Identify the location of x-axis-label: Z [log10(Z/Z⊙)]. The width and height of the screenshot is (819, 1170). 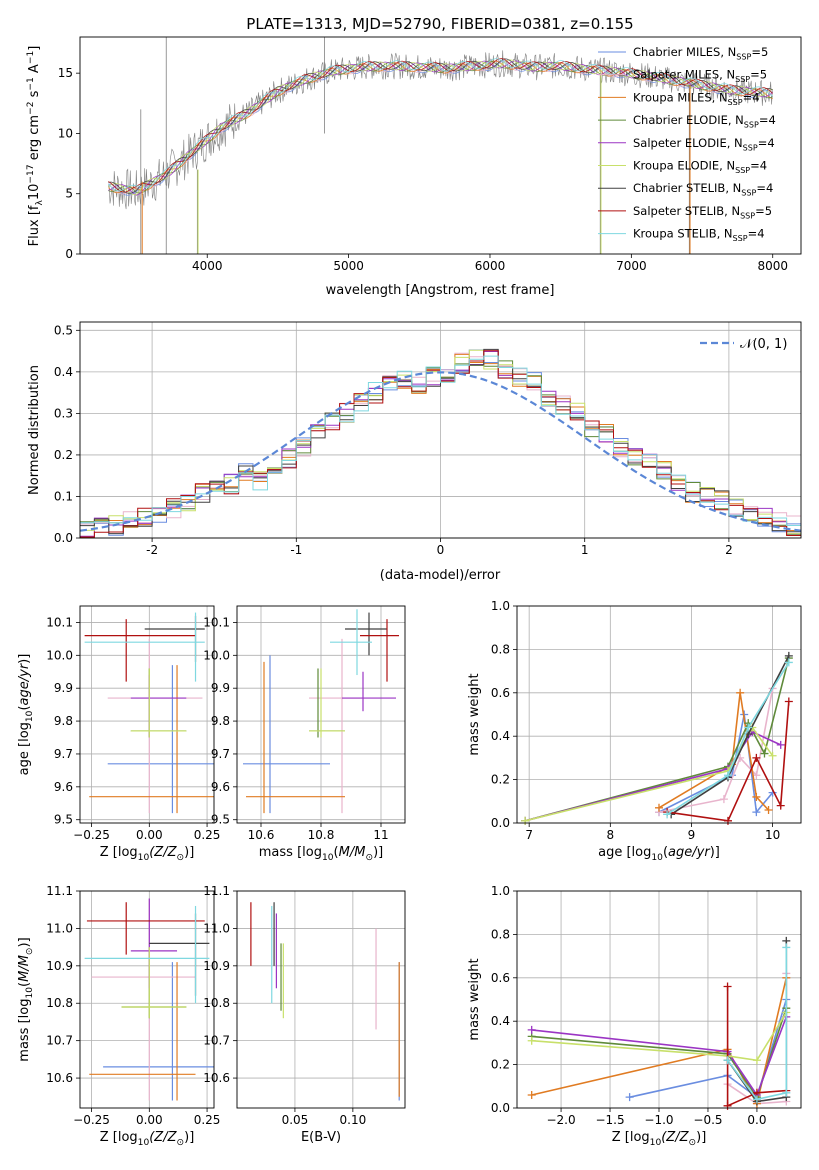
(147, 1139).